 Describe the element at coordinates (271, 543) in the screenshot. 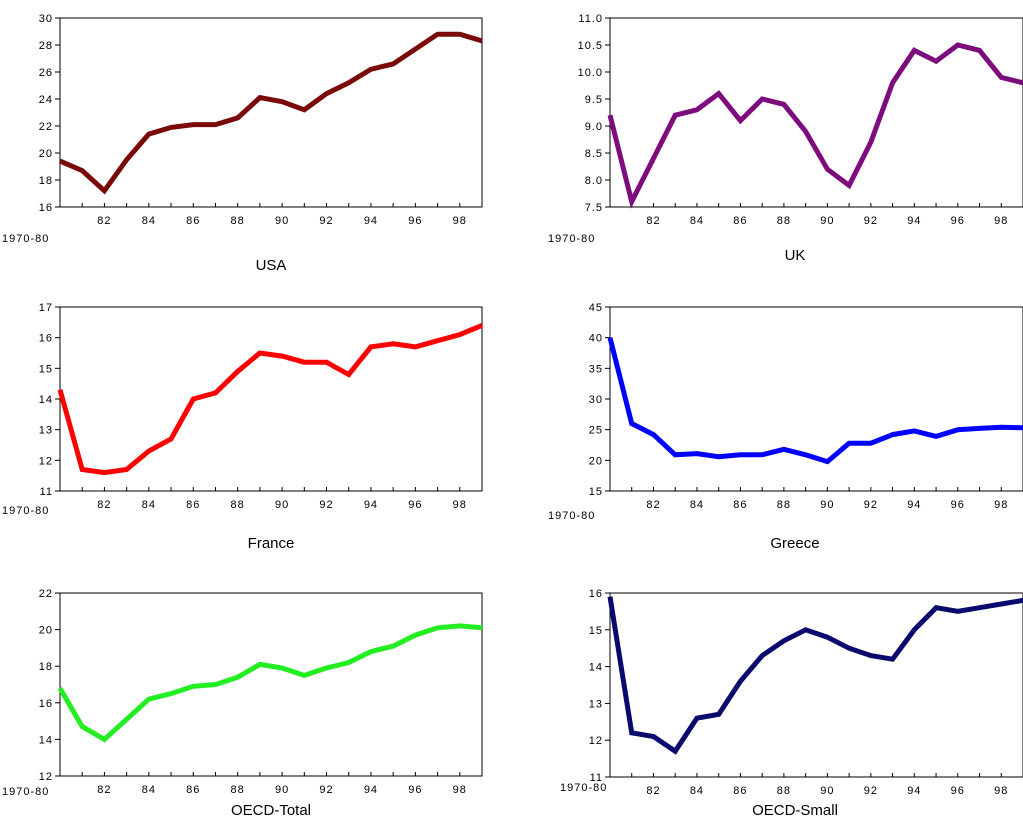

I see `panel-title: France` at that location.